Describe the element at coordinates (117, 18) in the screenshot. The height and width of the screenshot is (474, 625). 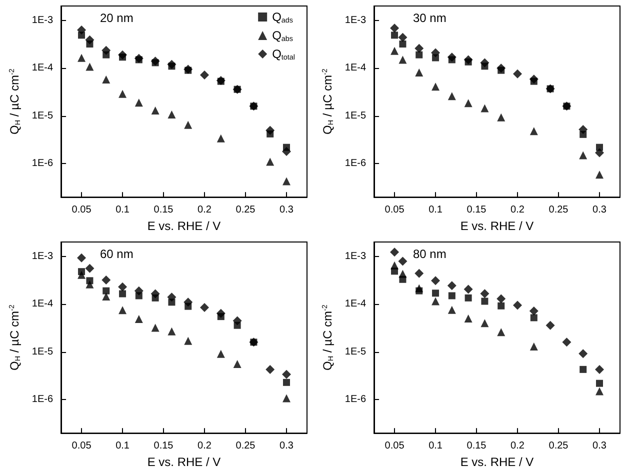
I see `annotation: 20 nm` at that location.